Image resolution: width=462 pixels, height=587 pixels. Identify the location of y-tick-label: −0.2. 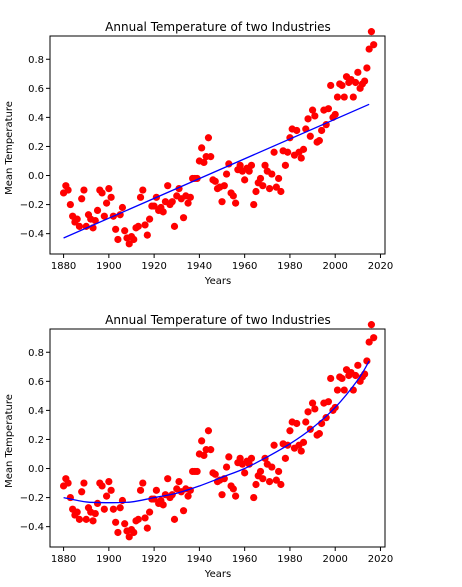
(32, 498).